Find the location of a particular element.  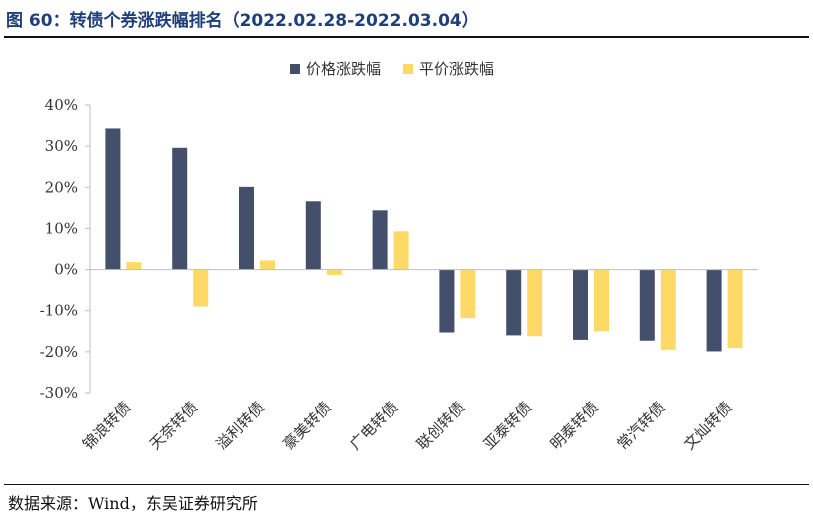

x-category-label: 豪美转债 is located at coordinates (306, 425).